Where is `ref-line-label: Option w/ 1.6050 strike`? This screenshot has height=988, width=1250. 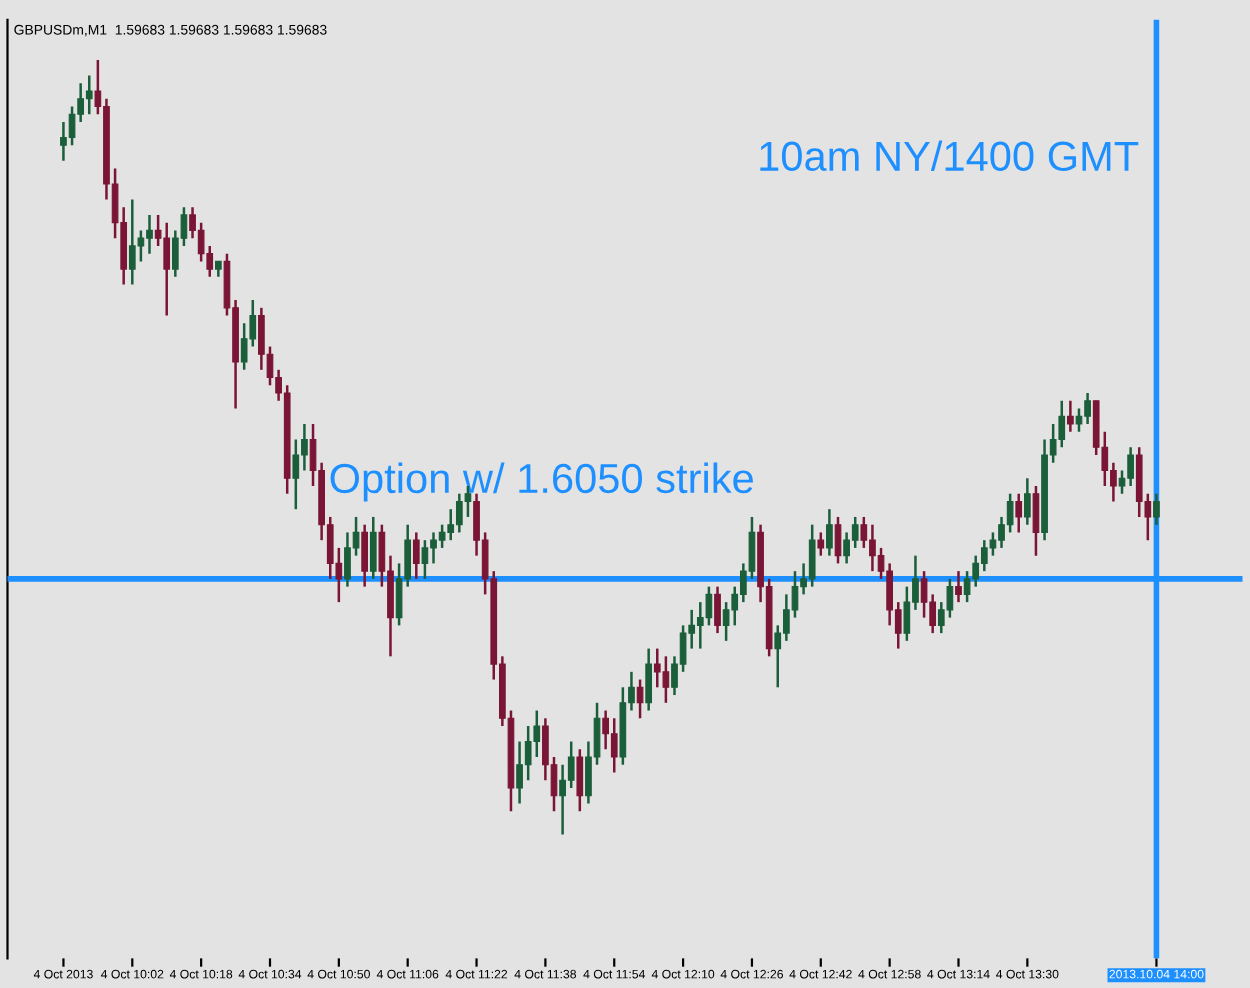 ref-line-label: Option w/ 1.6050 strike is located at coordinates (541, 482).